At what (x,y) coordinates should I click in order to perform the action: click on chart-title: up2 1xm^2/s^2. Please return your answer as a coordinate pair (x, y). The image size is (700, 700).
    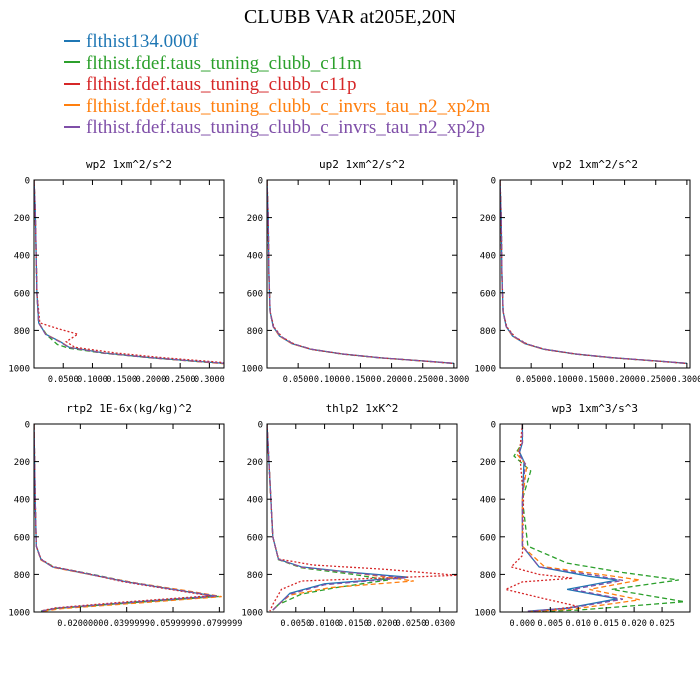
    Looking at the image, I should click on (362, 164).